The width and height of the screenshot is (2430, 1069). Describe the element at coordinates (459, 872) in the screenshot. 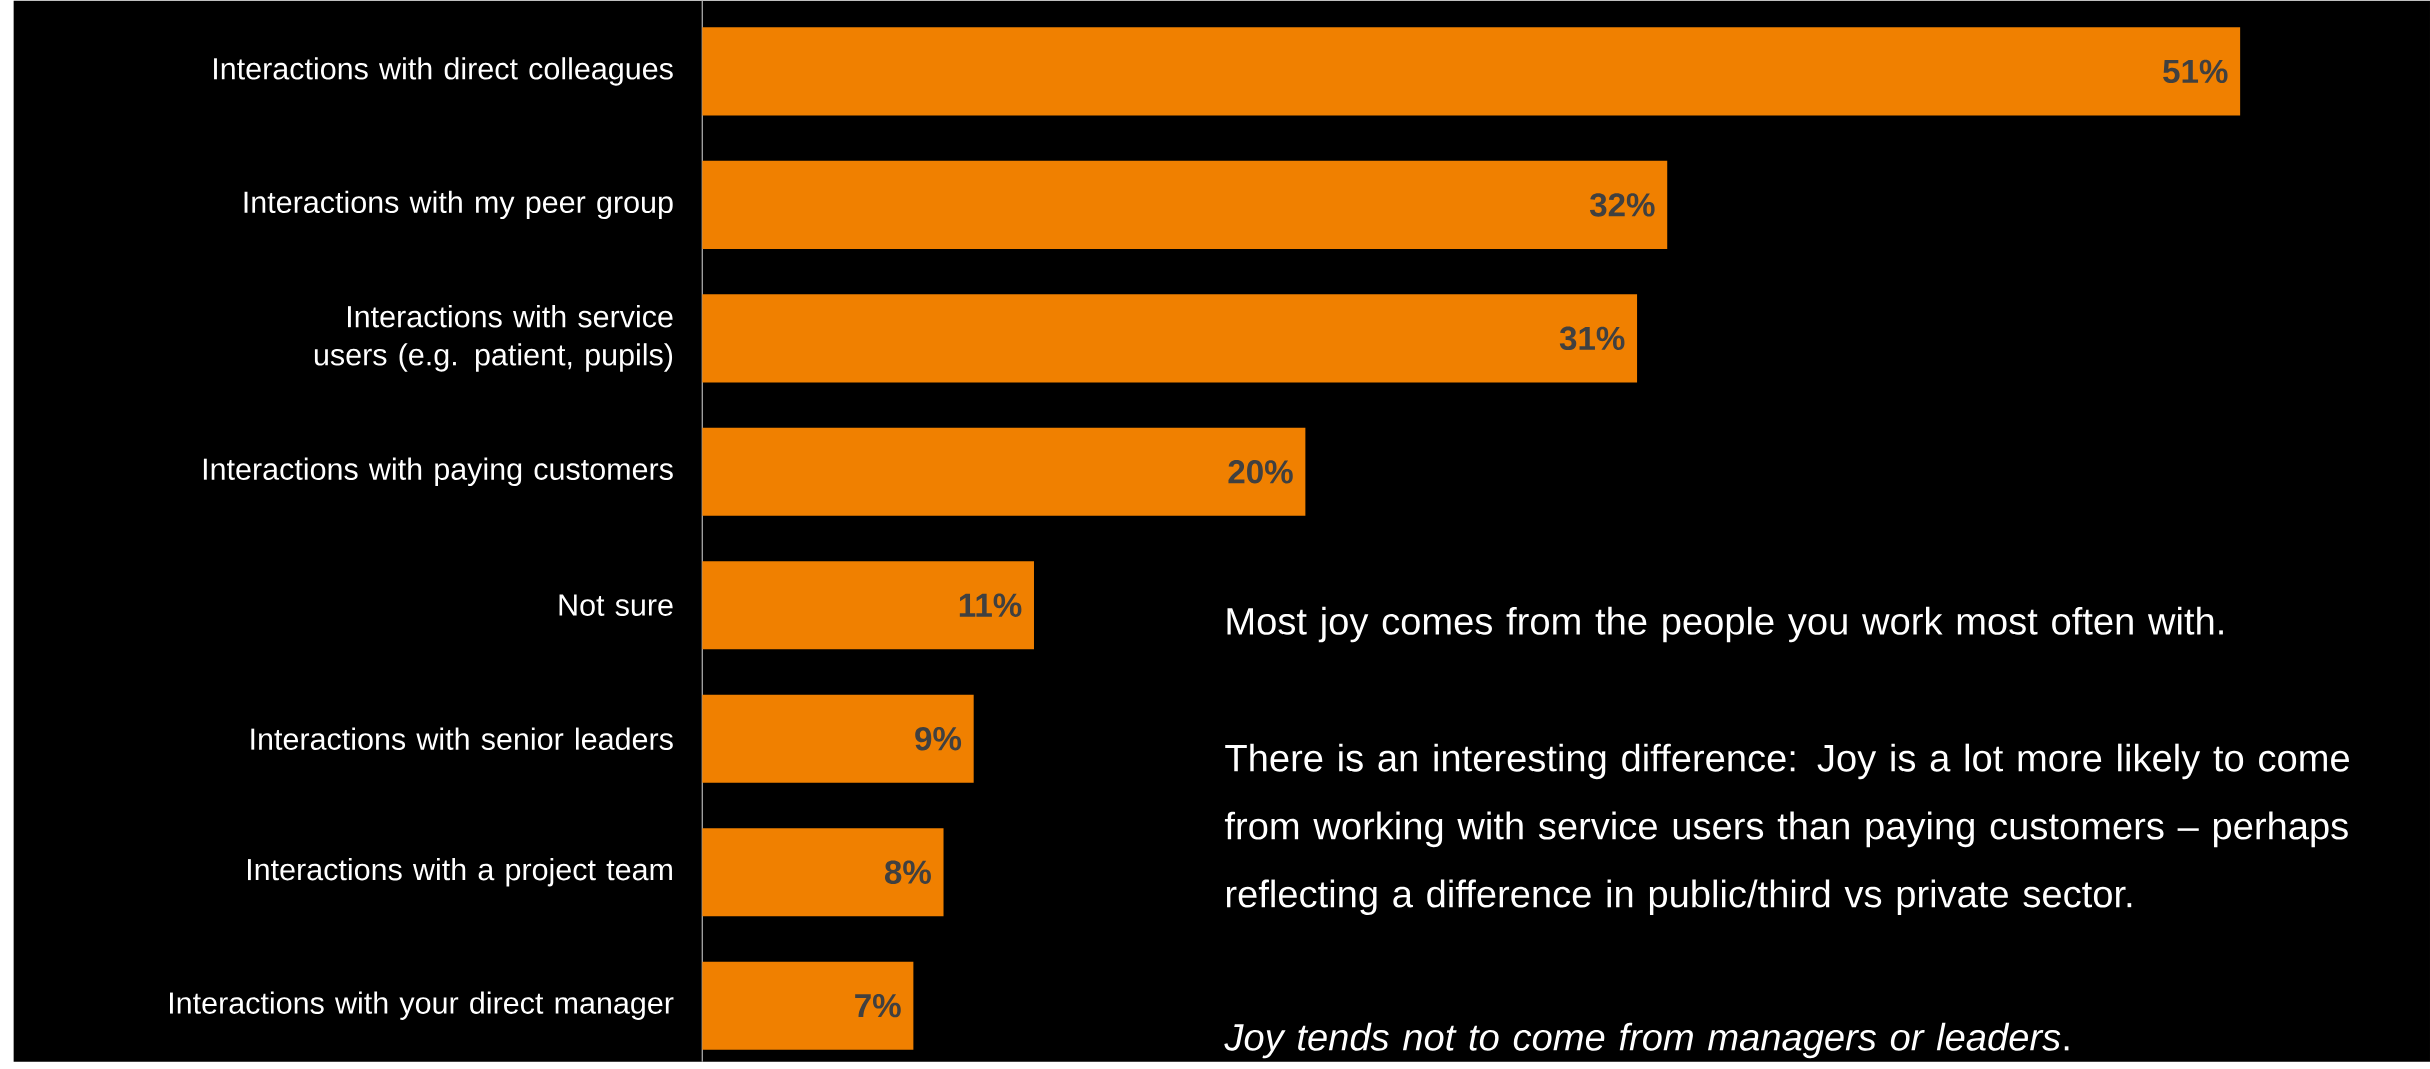

I see `y-tick-label: Interactions with a project team` at that location.